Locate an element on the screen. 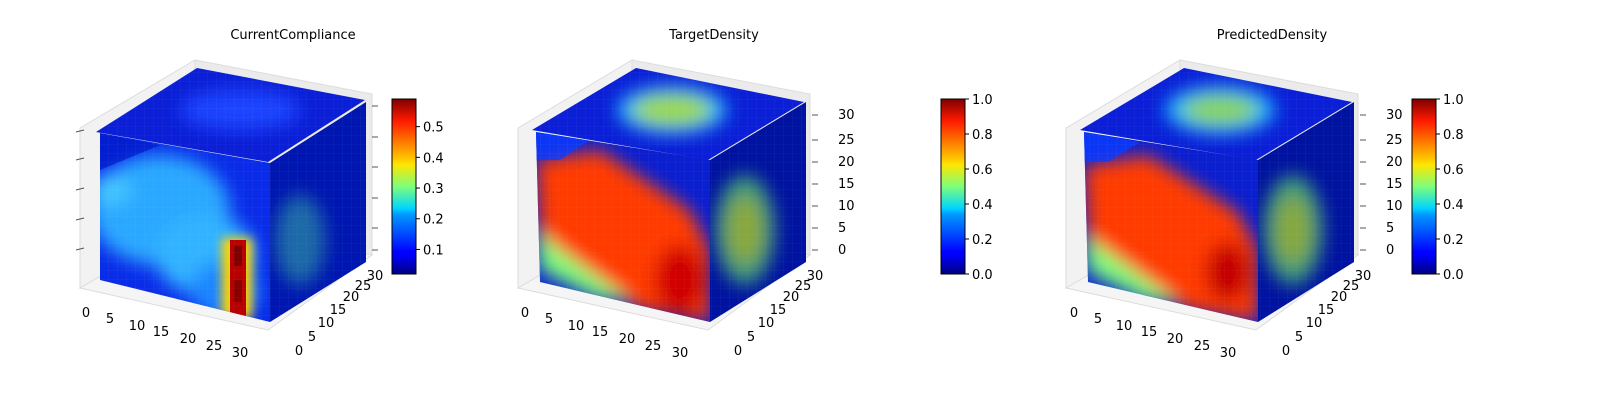  colorbar-tick-label: 0.5 is located at coordinates (433, 128).